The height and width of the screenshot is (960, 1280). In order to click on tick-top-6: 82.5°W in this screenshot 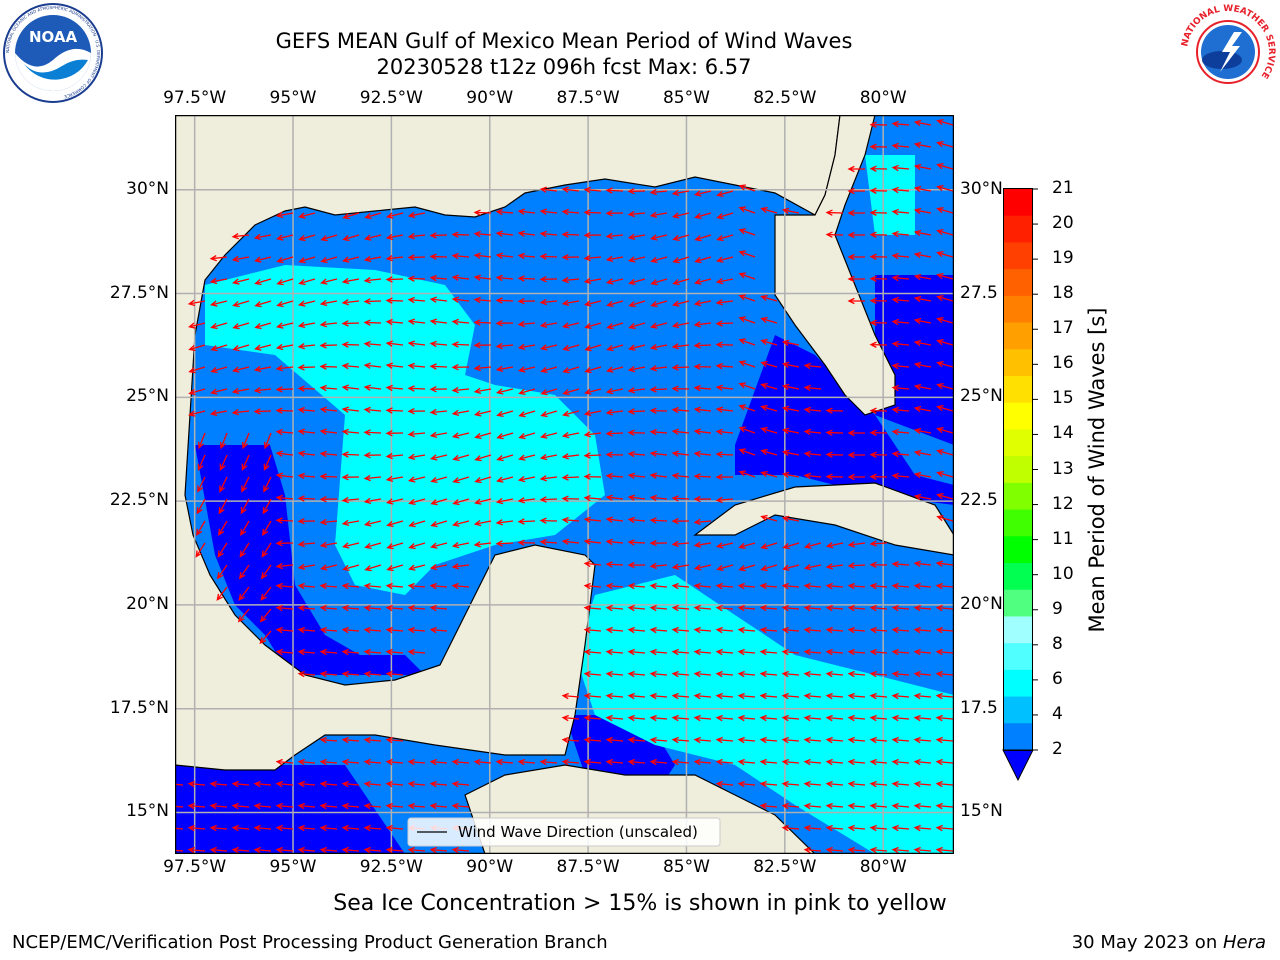, I will do `click(785, 98)`.